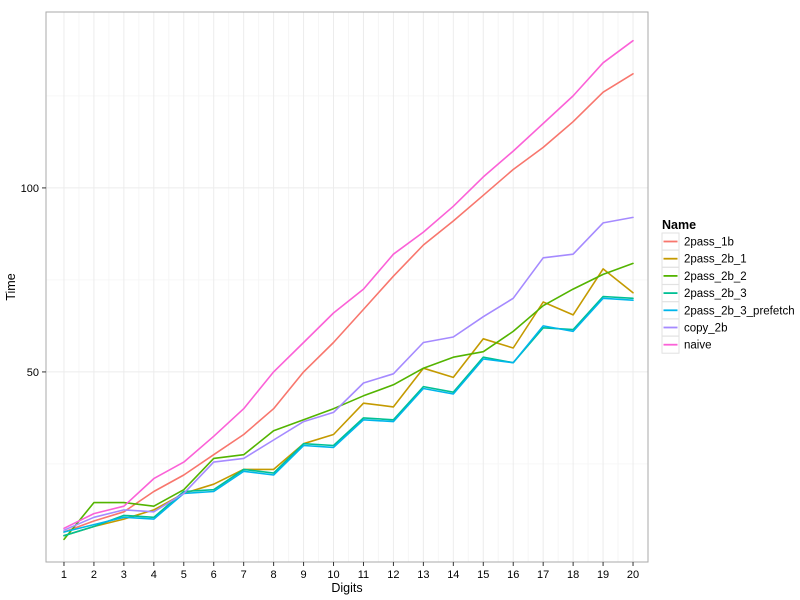 The image size is (800, 600). I want to click on legend-entry-2pass_2b_1: 2pass_2b_1, so click(704, 258).